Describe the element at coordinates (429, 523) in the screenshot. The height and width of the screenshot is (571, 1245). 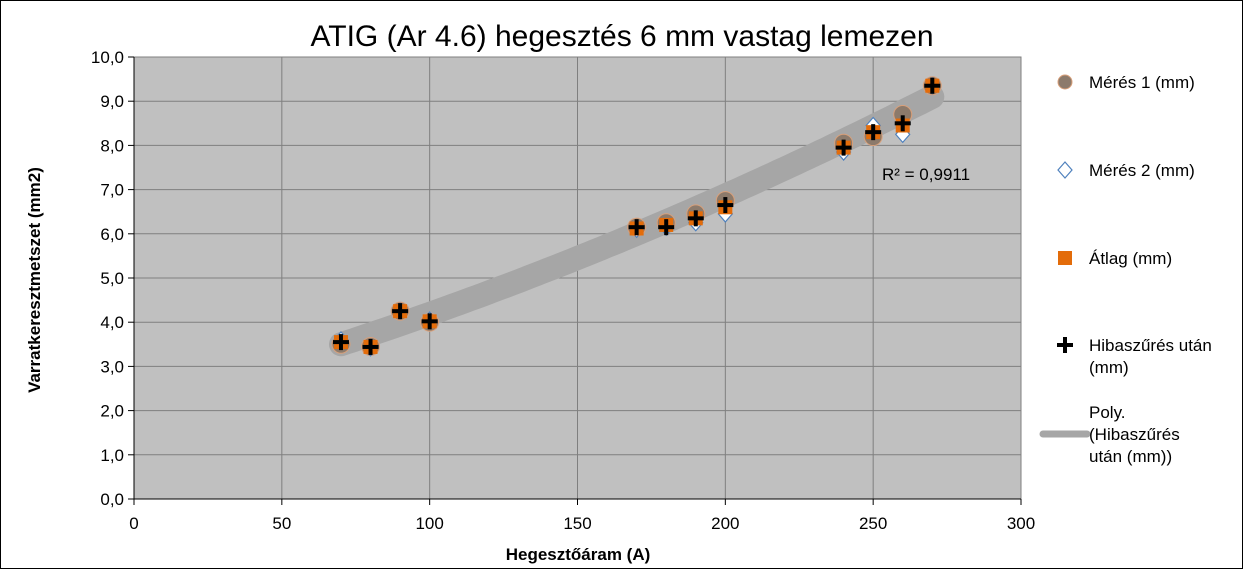
I see `x-tick-label: 100` at that location.